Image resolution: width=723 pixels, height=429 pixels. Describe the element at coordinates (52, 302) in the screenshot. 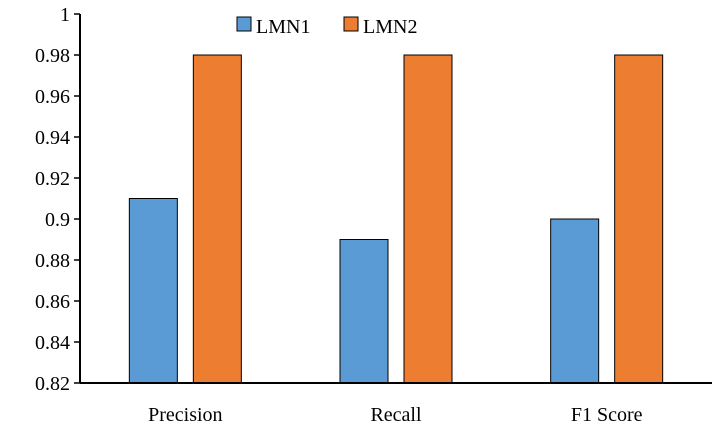

I see `y-tick-label: 0.86` at that location.